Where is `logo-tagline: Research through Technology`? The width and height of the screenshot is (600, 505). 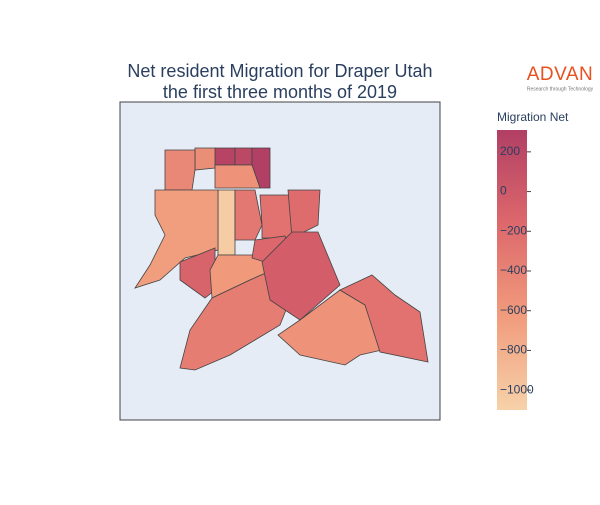 logo-tagline: Research through Technology is located at coordinates (560, 89).